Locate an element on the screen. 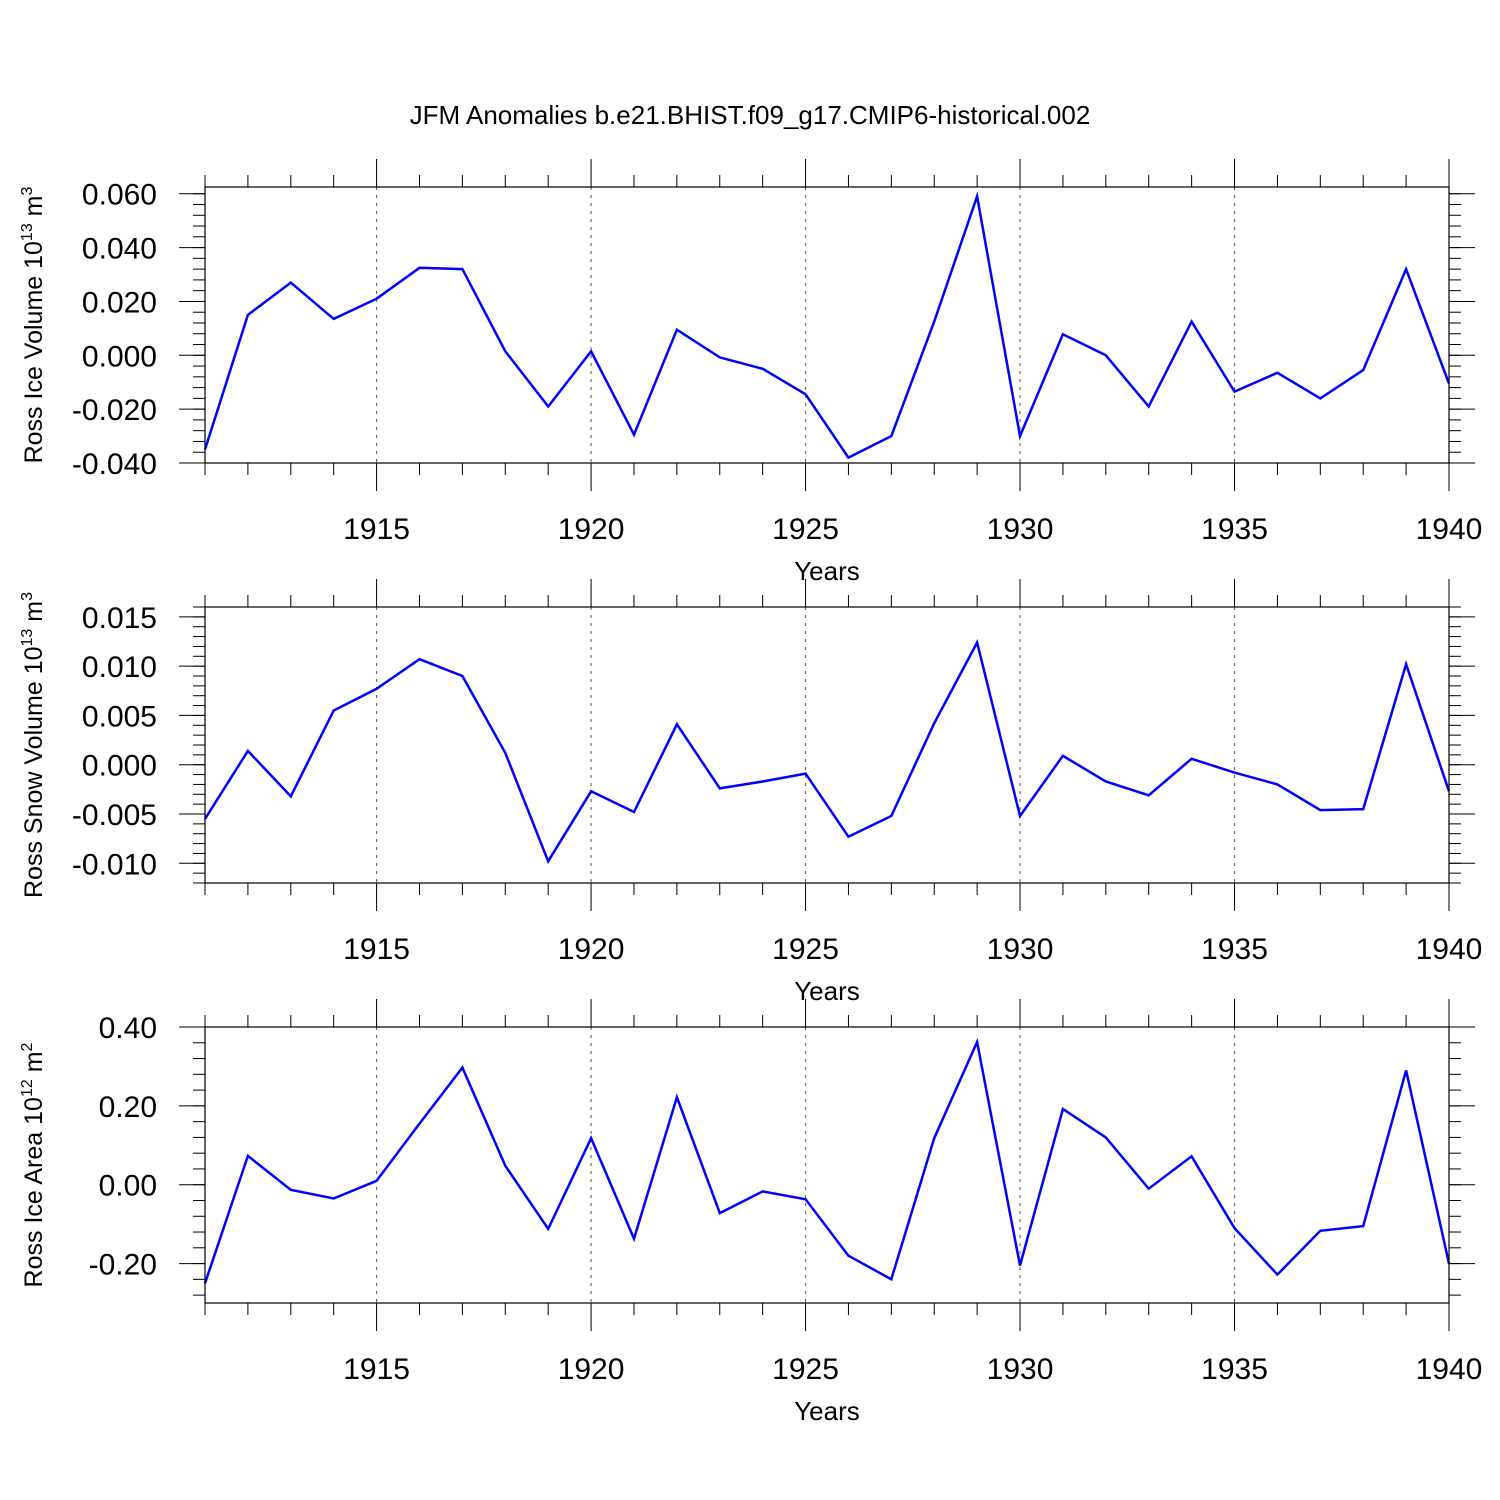 The image size is (1500, 1500). y-tick-label: 0.060 is located at coordinates (119, 195).